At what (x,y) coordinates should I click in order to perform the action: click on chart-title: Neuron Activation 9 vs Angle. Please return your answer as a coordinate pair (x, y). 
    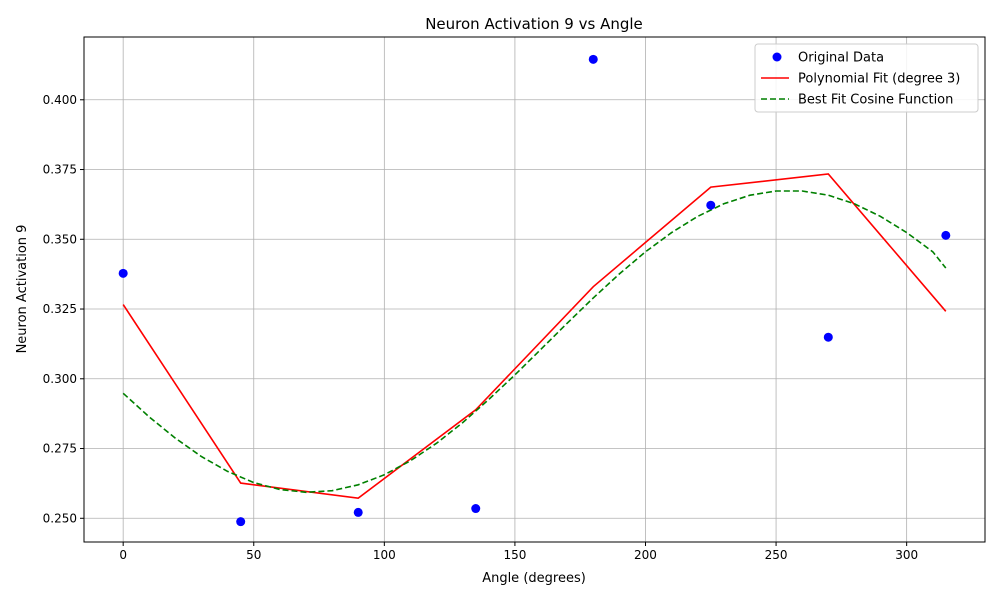
    Looking at the image, I should click on (534, 24).